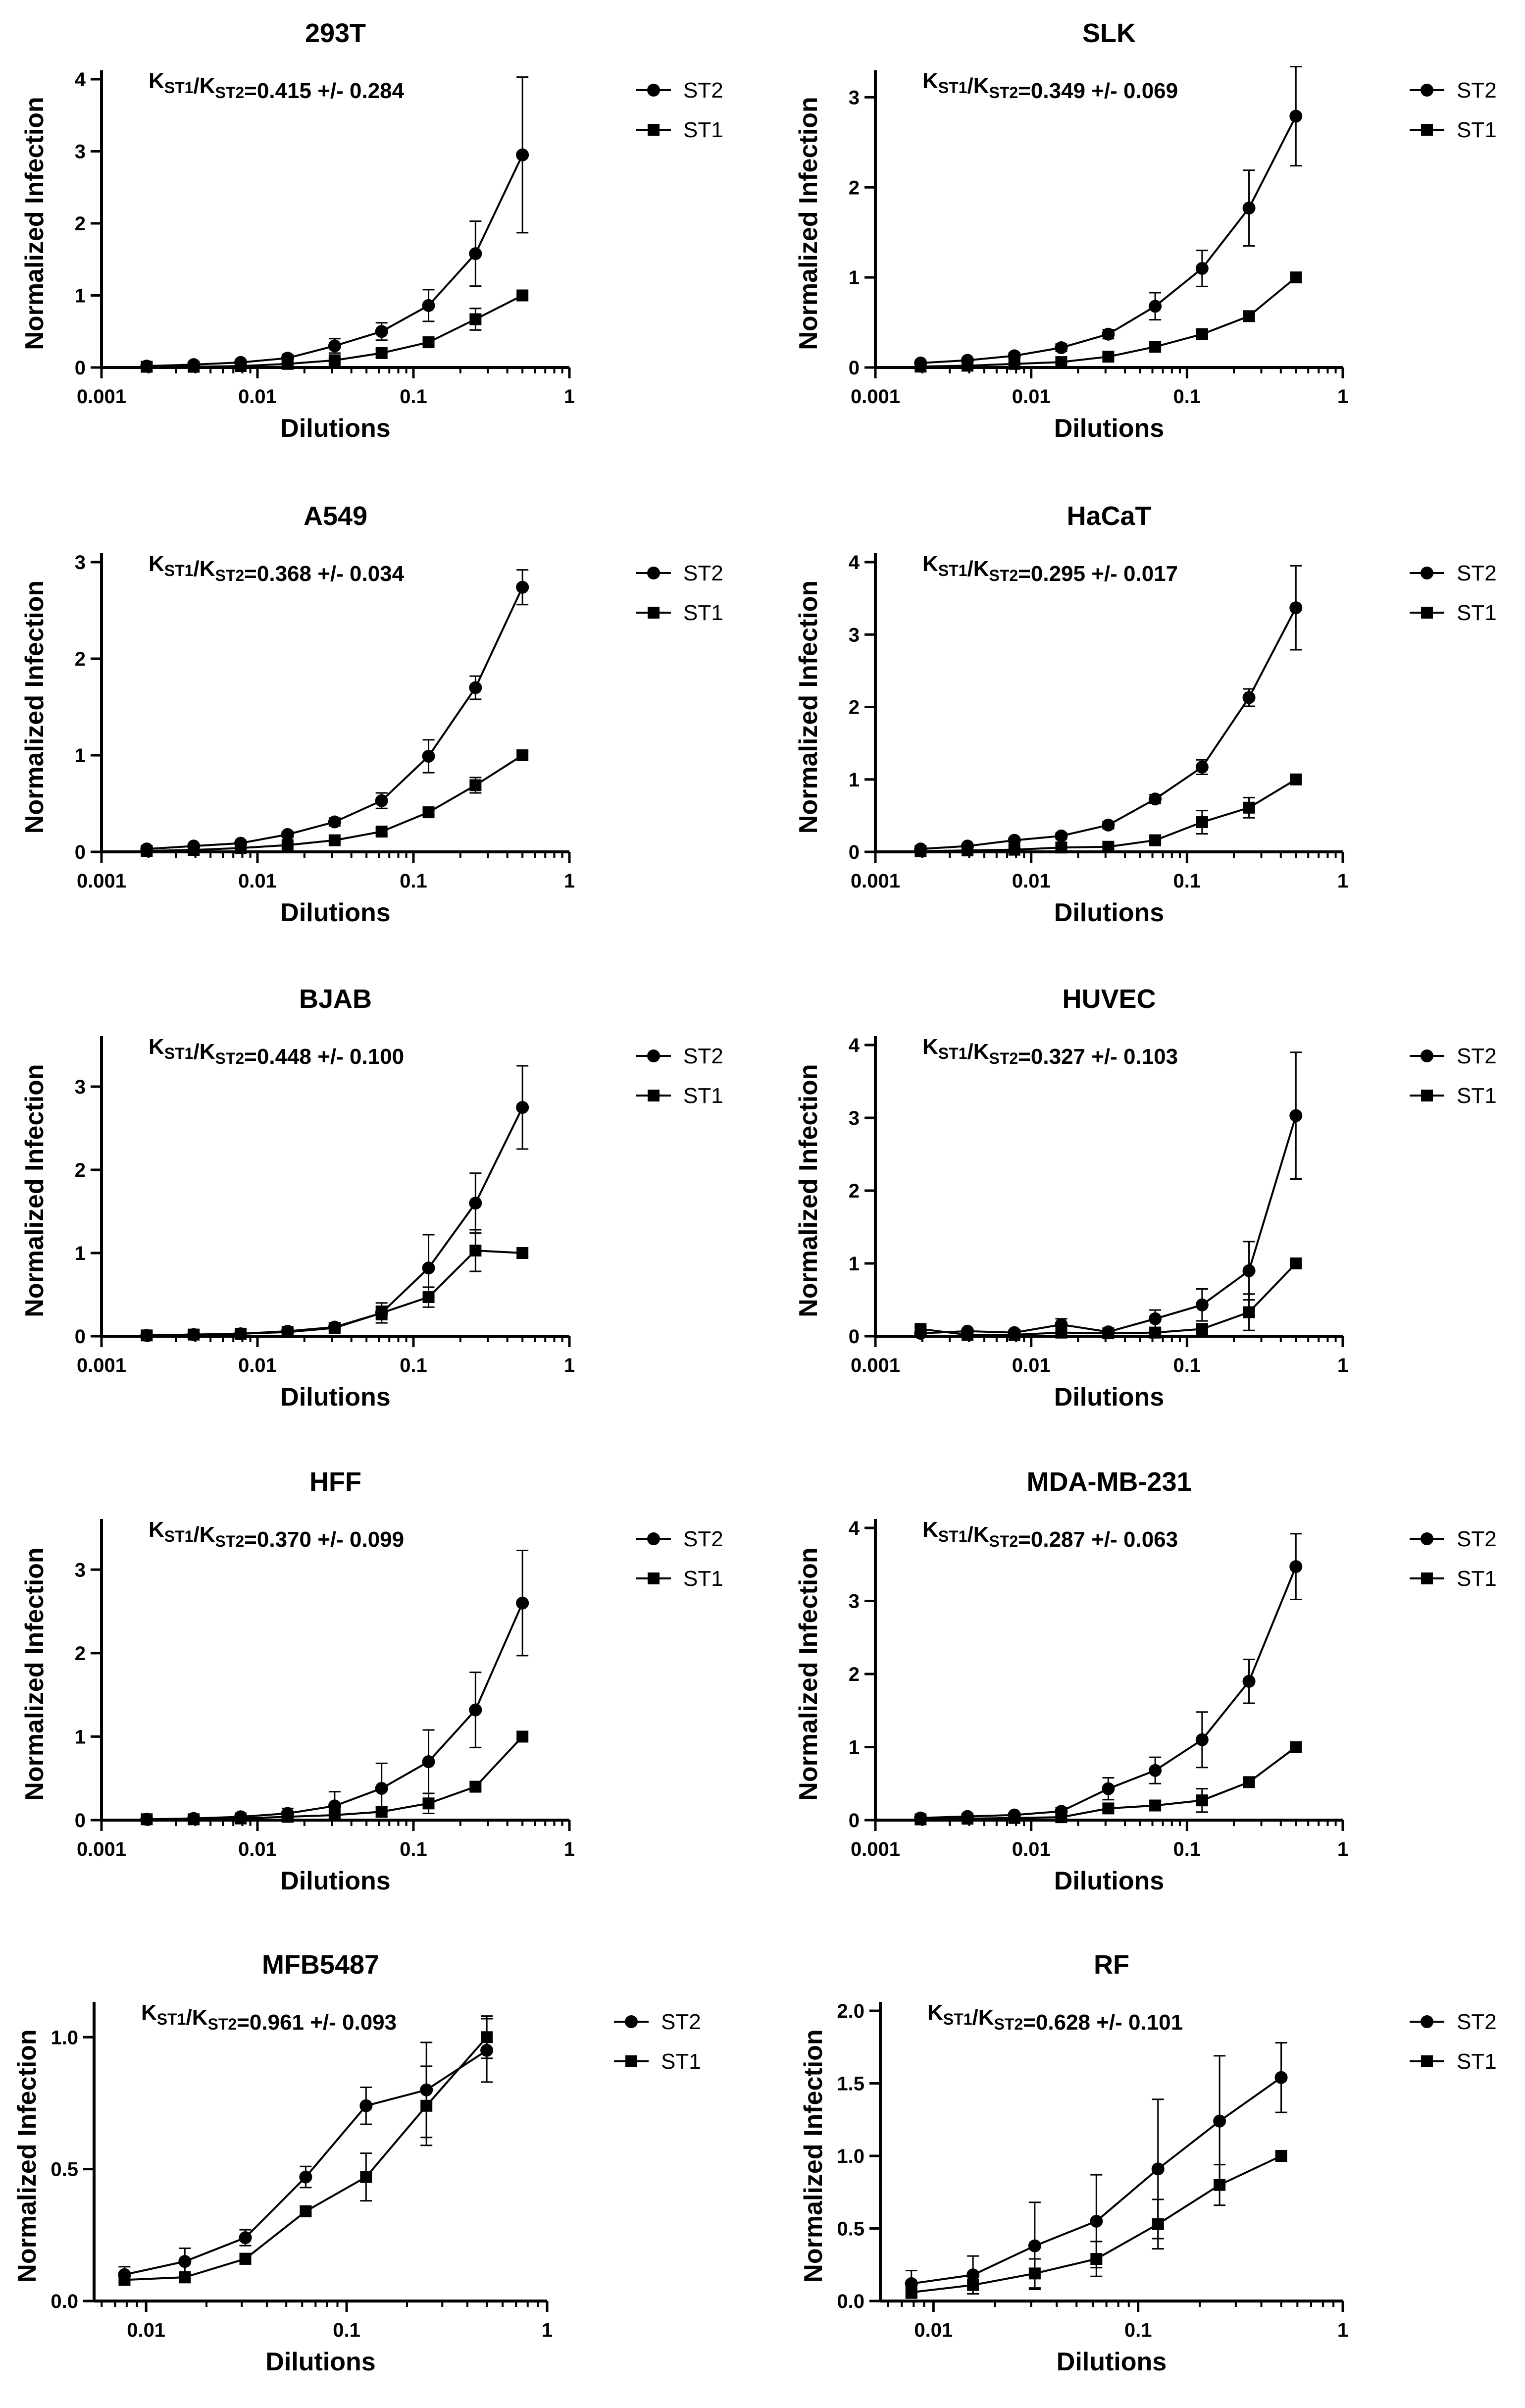 The width and height of the screenshot is (1525, 2408). What do you see at coordinates (855, 1045) in the screenshot?
I see `y-tick-label: 4` at bounding box center [855, 1045].